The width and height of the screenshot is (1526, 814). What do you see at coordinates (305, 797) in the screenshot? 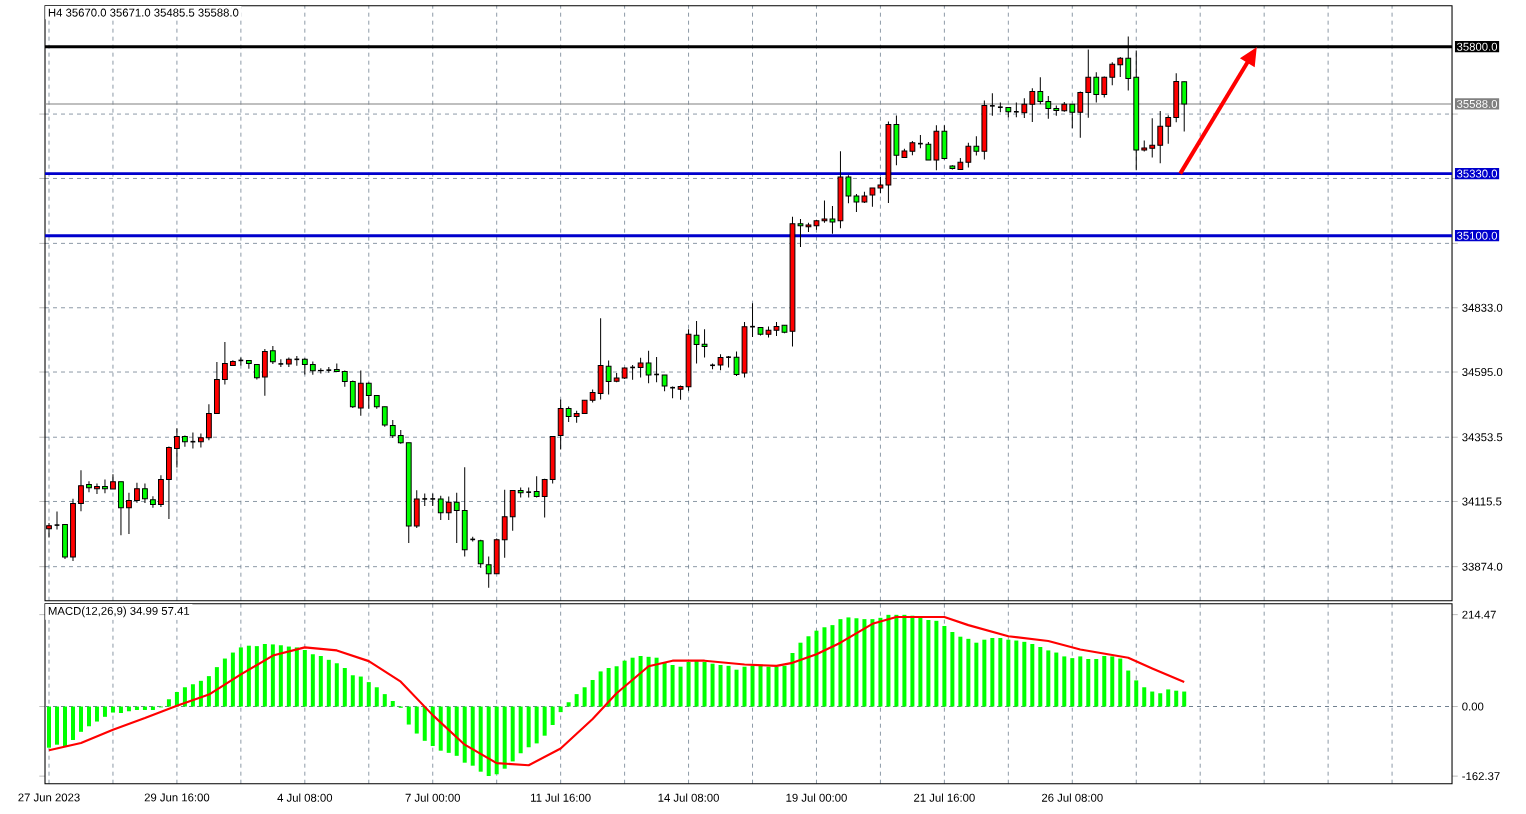
I see `x-tick-label: 4 Jul 08:00` at bounding box center [305, 797].